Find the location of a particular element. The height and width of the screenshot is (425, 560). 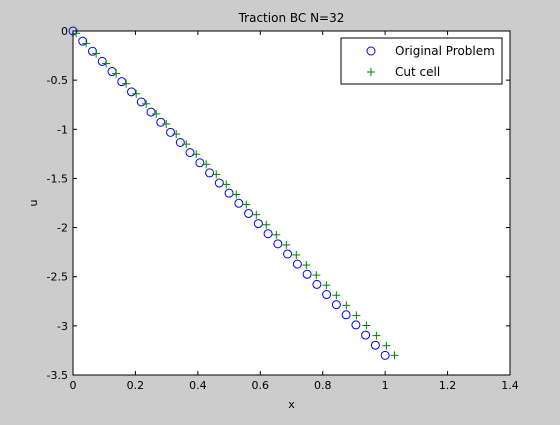

legend-label-original: Original Problem is located at coordinates (445, 51).